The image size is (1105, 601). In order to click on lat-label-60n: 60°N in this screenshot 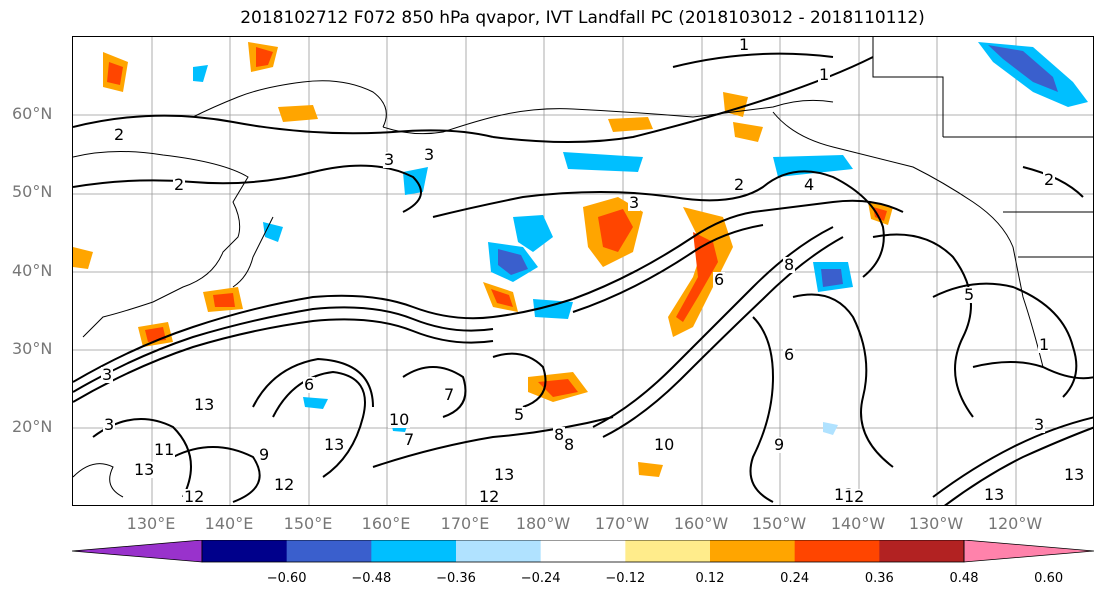, I will do `click(32, 113)`.